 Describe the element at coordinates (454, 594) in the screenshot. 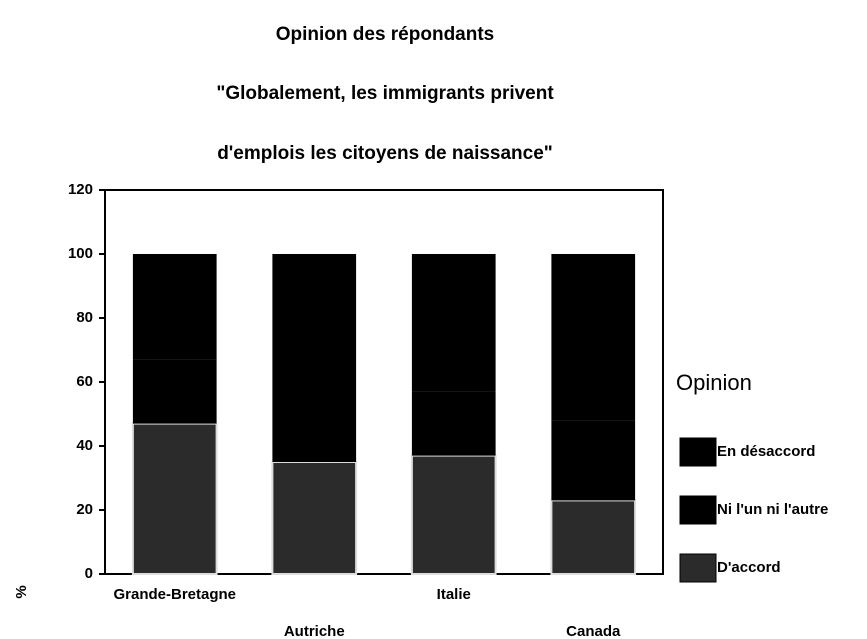

I see `x-tick-label: Italie` at that location.